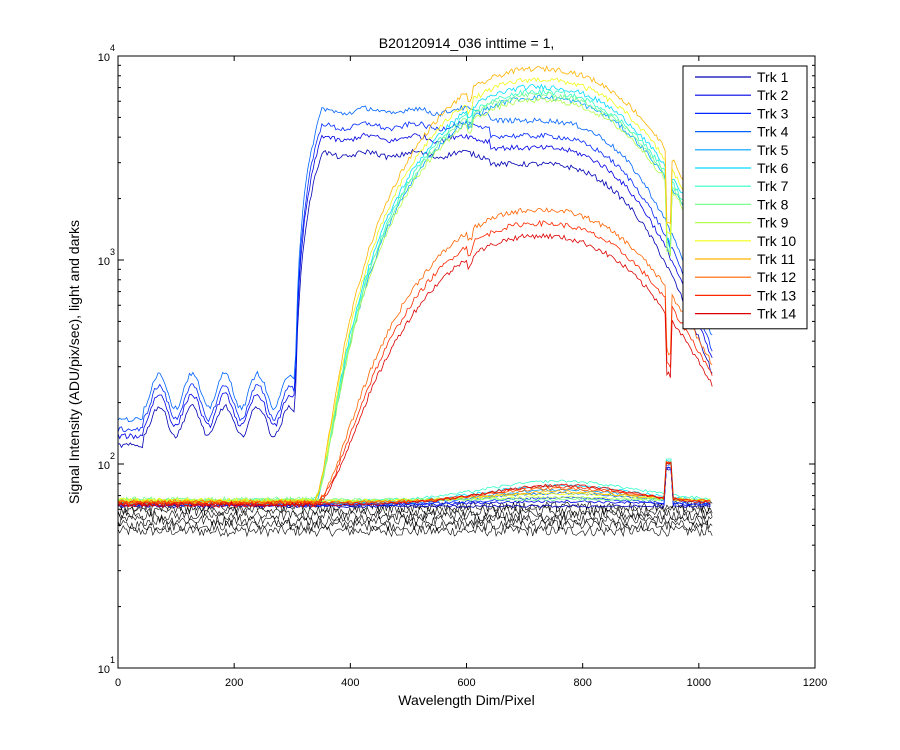 This screenshot has height=750, width=900. Describe the element at coordinates (776, 241) in the screenshot. I see `legend-label: Trk 10` at that location.